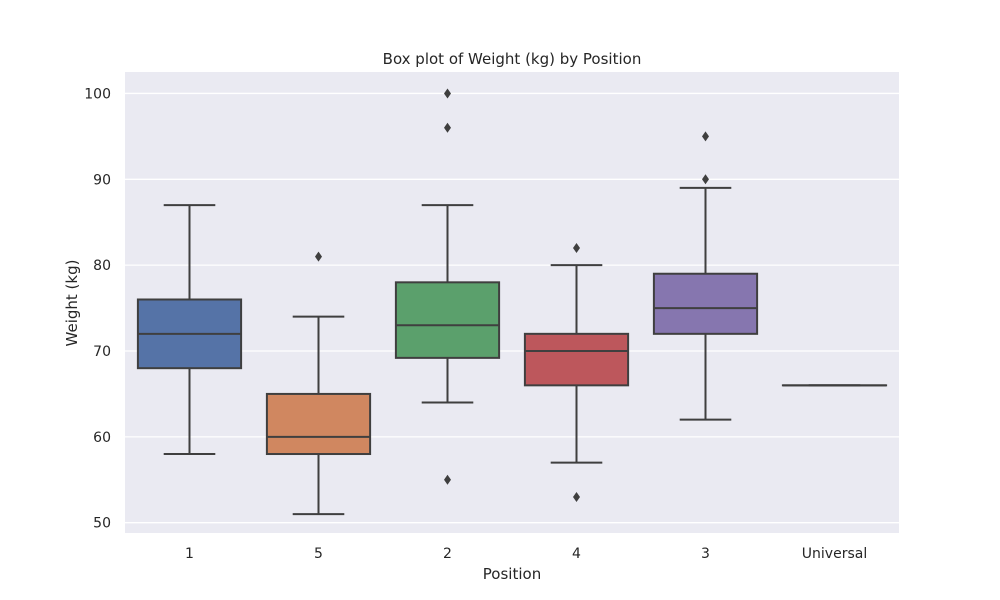 The height and width of the screenshot is (600, 1000). I want to click on x-tick-labels: 1 5 2 4 3 Universal, so click(526, 554).